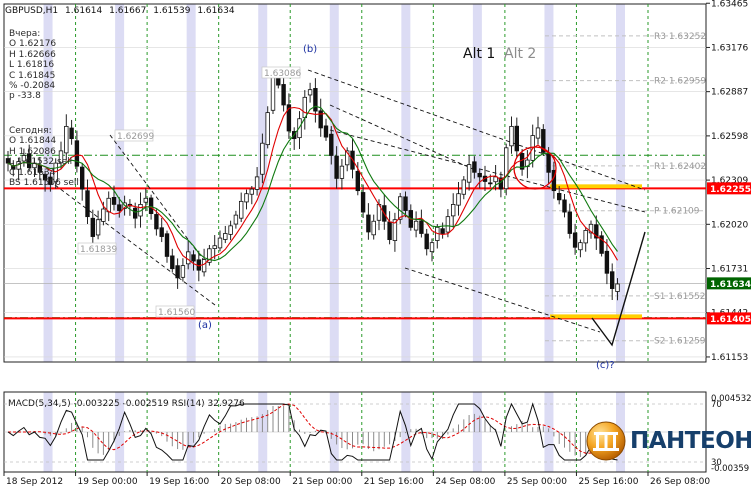  I want to click on yesterday-percent: % -0.2084, so click(32, 86).